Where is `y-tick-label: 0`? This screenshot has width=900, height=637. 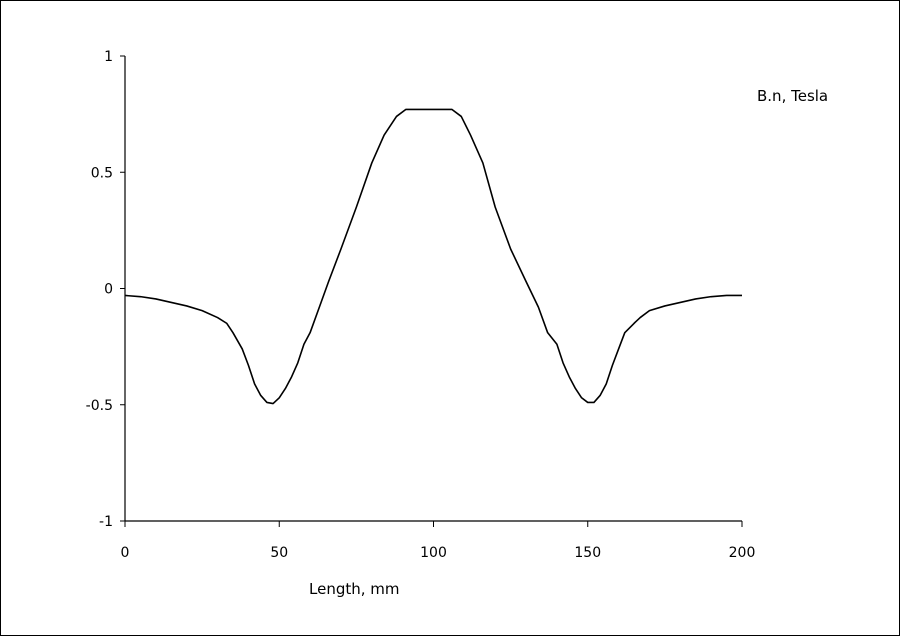 y-tick-label: 0 is located at coordinates (108, 290).